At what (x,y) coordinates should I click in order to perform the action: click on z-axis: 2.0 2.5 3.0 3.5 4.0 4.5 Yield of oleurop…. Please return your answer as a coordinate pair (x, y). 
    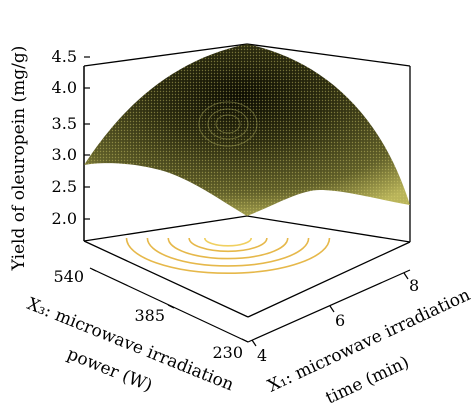
    Looking at the image, I should click on (49, 159).